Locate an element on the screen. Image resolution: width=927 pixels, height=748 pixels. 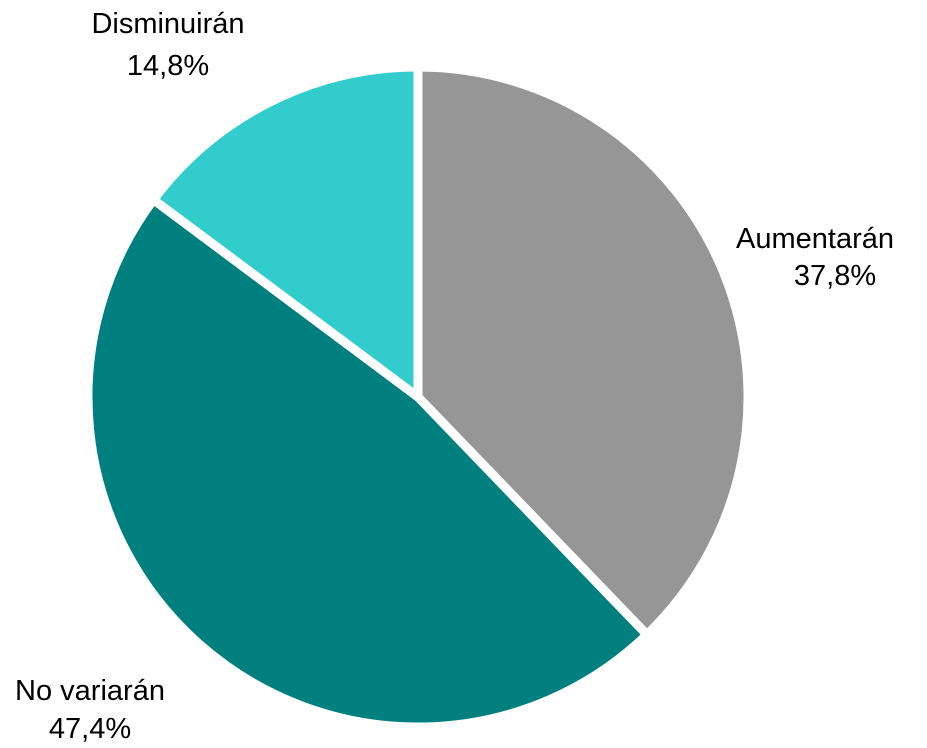
slice-label-no-variaran: No variarán is located at coordinates (90, 691).